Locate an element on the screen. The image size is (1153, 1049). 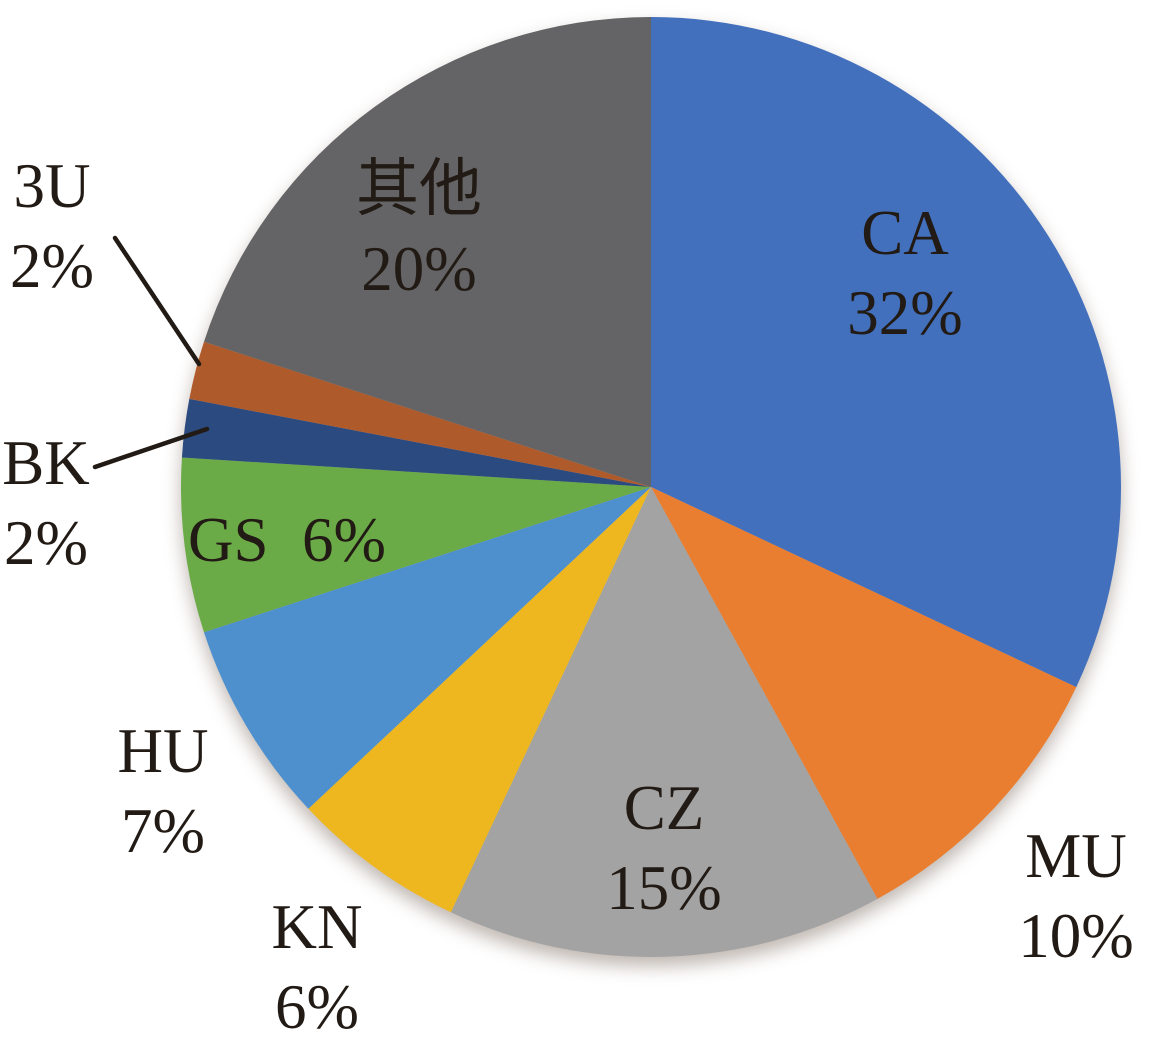
leader-line-3u is located at coordinates (157, 301).